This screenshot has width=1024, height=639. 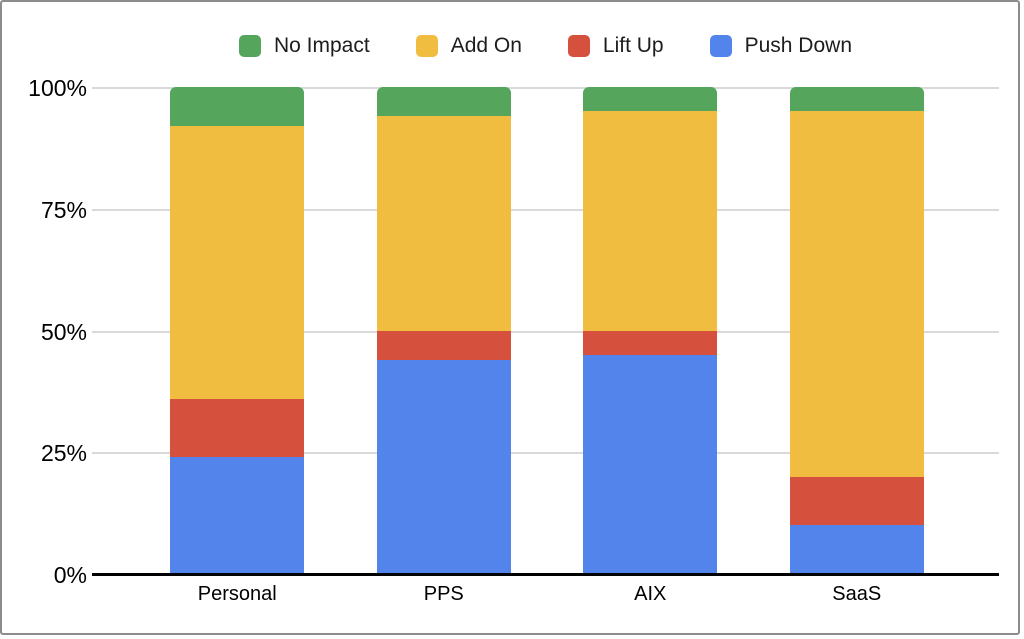 What do you see at coordinates (443, 594) in the screenshot?
I see `x-tick-label: PPS` at bounding box center [443, 594].